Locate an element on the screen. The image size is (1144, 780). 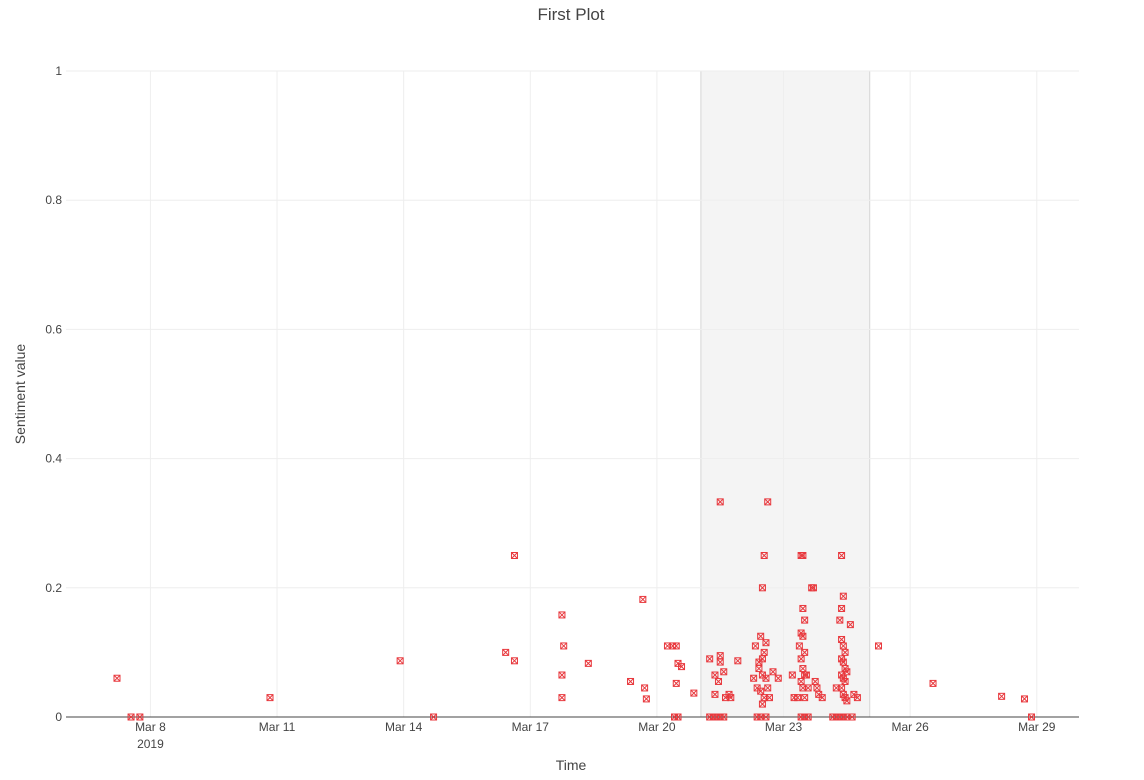
x-tick-label: Mar 17 is located at coordinates (531, 727).